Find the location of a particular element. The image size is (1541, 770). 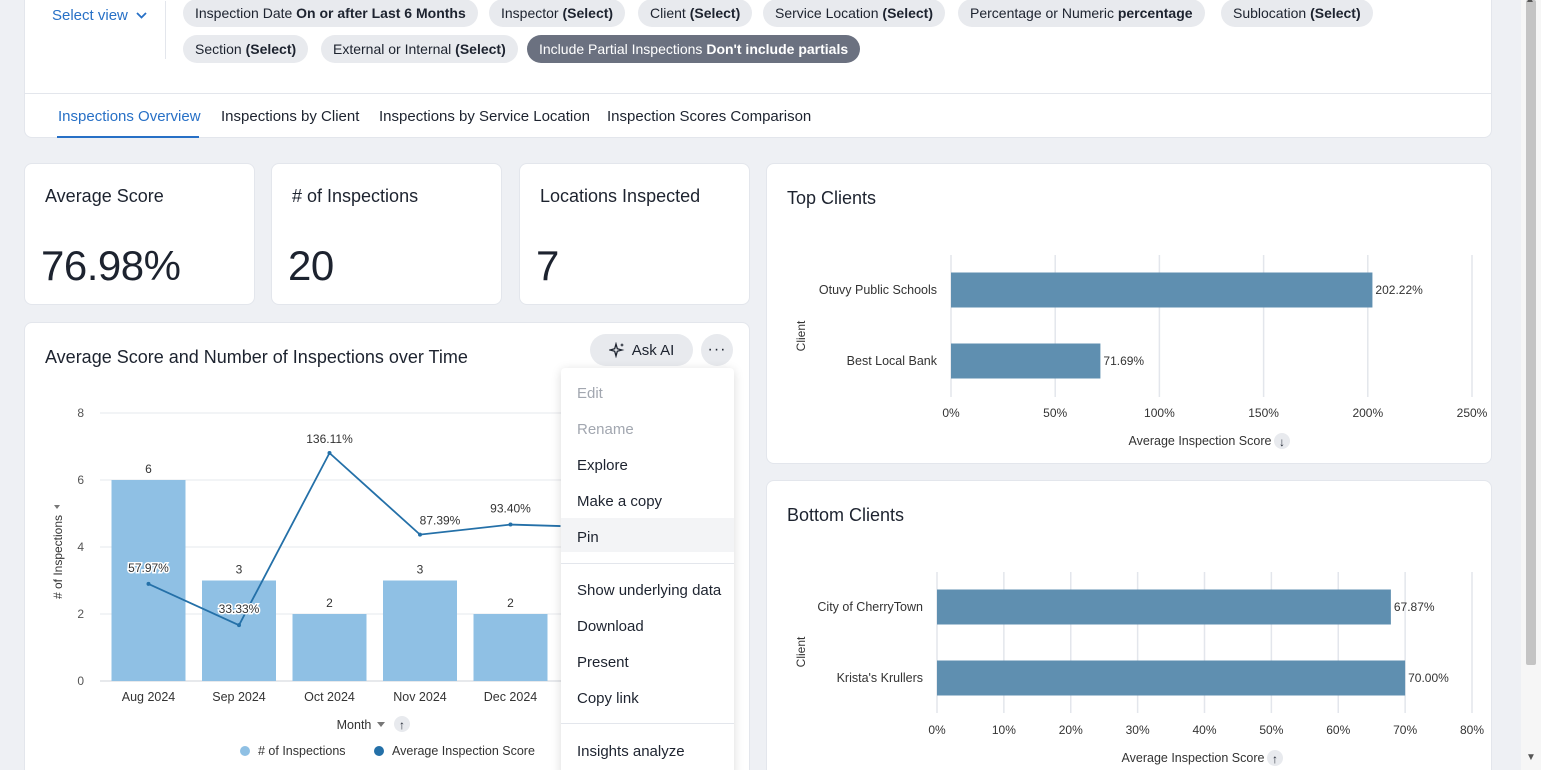

scroll-up-arrow-icon: ▲ is located at coordinates (1530, 2).